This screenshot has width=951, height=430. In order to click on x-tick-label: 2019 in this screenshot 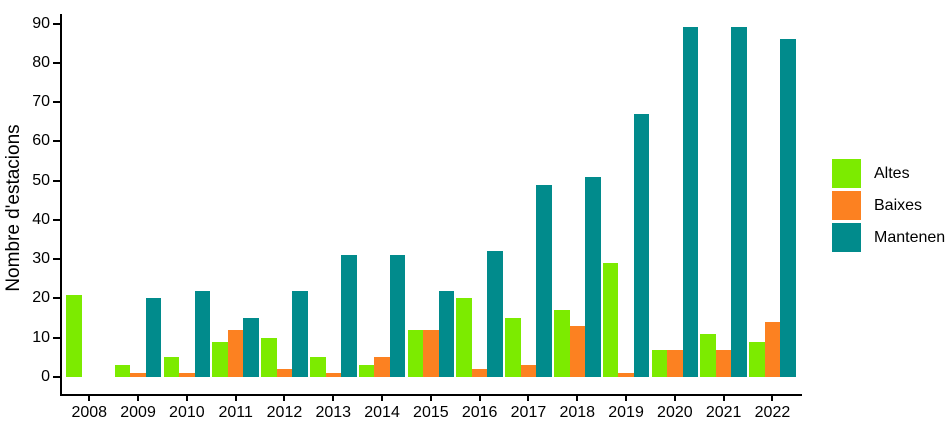, I will do `click(626, 412)`.